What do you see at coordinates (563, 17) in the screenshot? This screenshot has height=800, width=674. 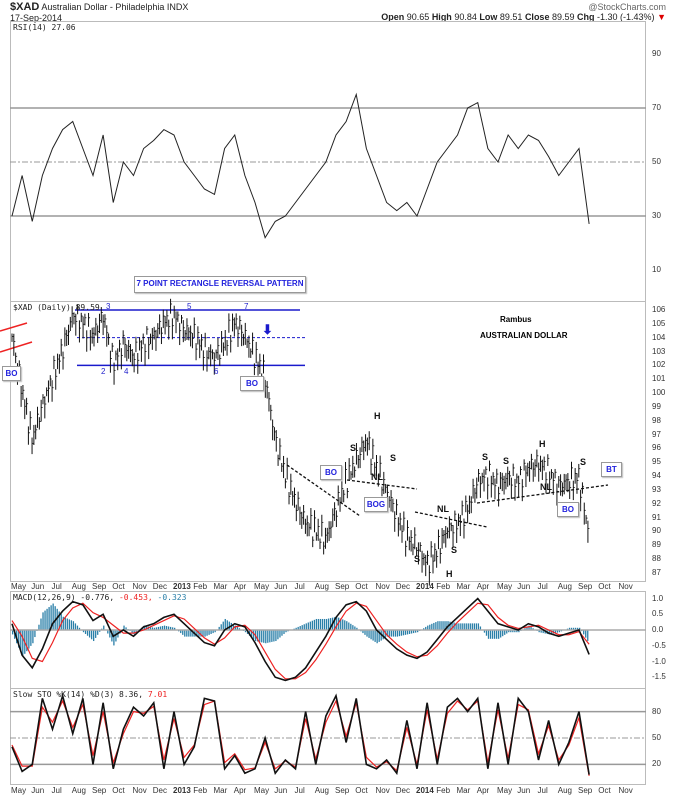 I see `close-value: 89.59` at bounding box center [563, 17].